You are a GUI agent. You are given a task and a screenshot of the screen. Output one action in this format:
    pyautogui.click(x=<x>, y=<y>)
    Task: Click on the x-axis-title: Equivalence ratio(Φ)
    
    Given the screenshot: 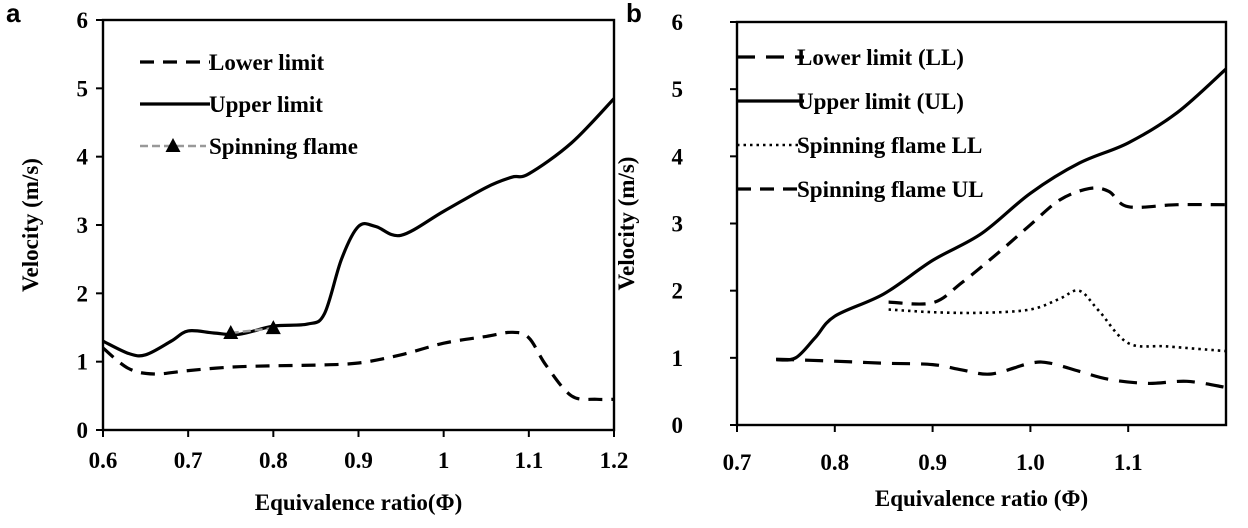 What is the action you would take?
    pyautogui.click(x=359, y=502)
    